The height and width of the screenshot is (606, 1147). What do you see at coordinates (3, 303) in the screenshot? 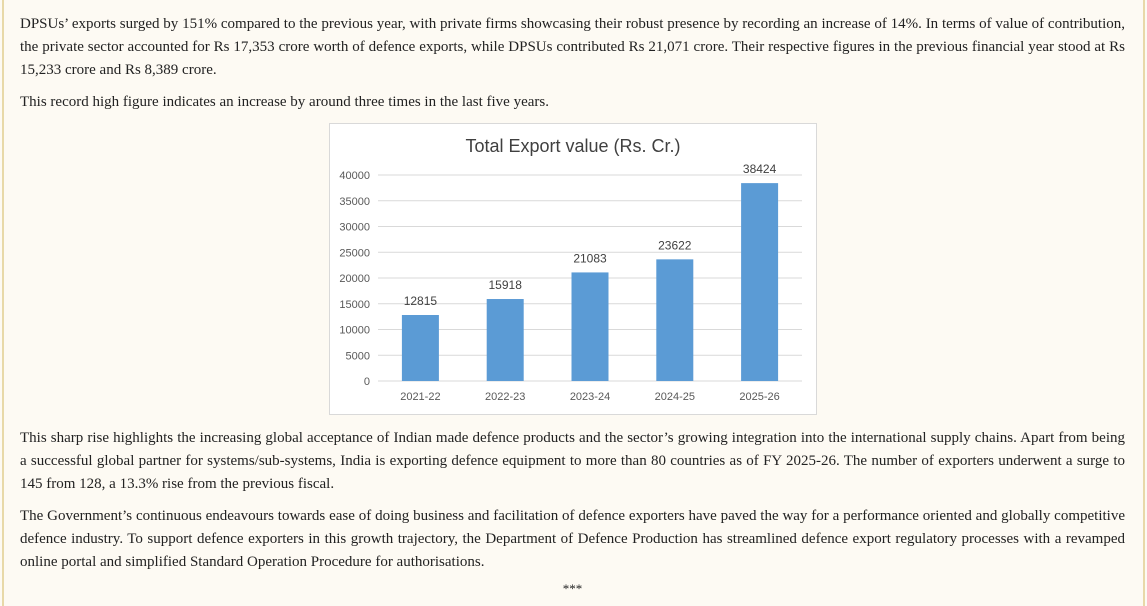
I see `left-border` at bounding box center [3, 303].